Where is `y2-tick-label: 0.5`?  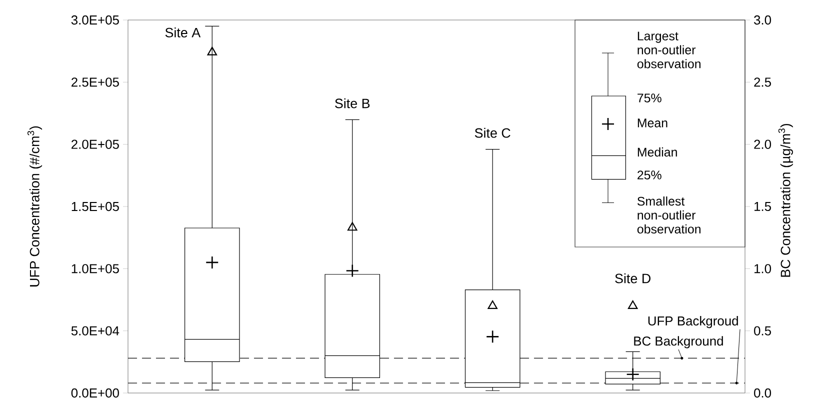
y2-tick-label: 0.5 is located at coordinates (762, 331).